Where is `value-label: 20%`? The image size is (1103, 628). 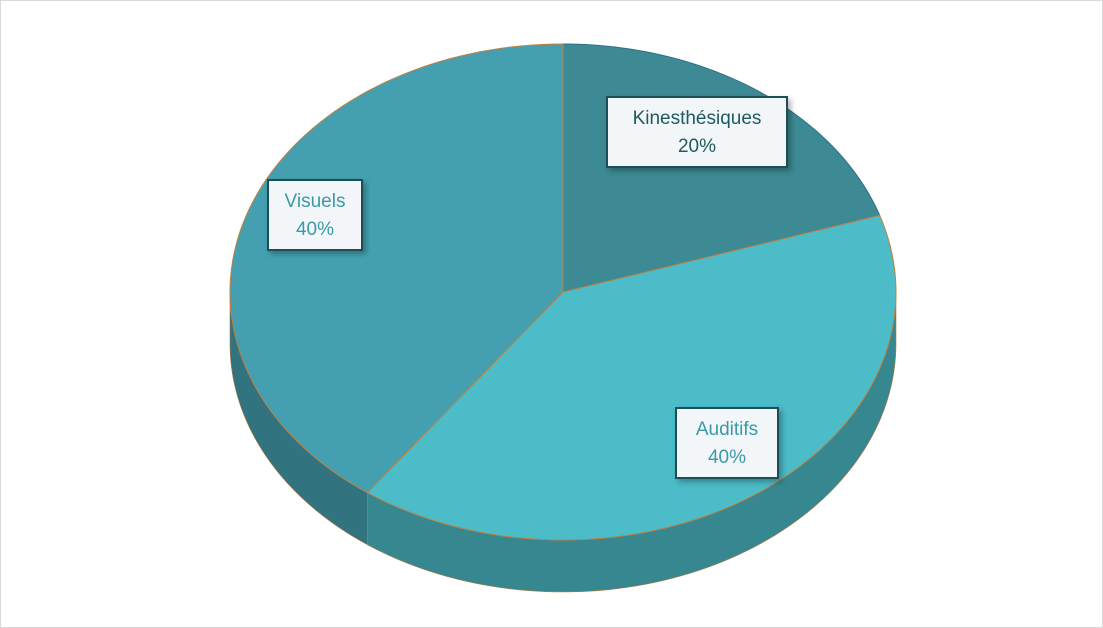
value-label: 20% is located at coordinates (697, 146).